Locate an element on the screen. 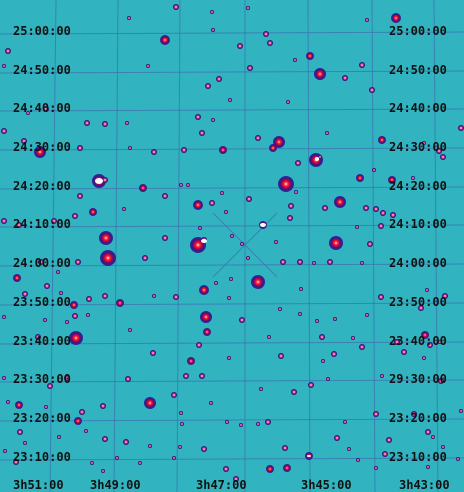 The height and width of the screenshot is (492, 464). dec-label: 23:20:00 is located at coordinates (42, 418).